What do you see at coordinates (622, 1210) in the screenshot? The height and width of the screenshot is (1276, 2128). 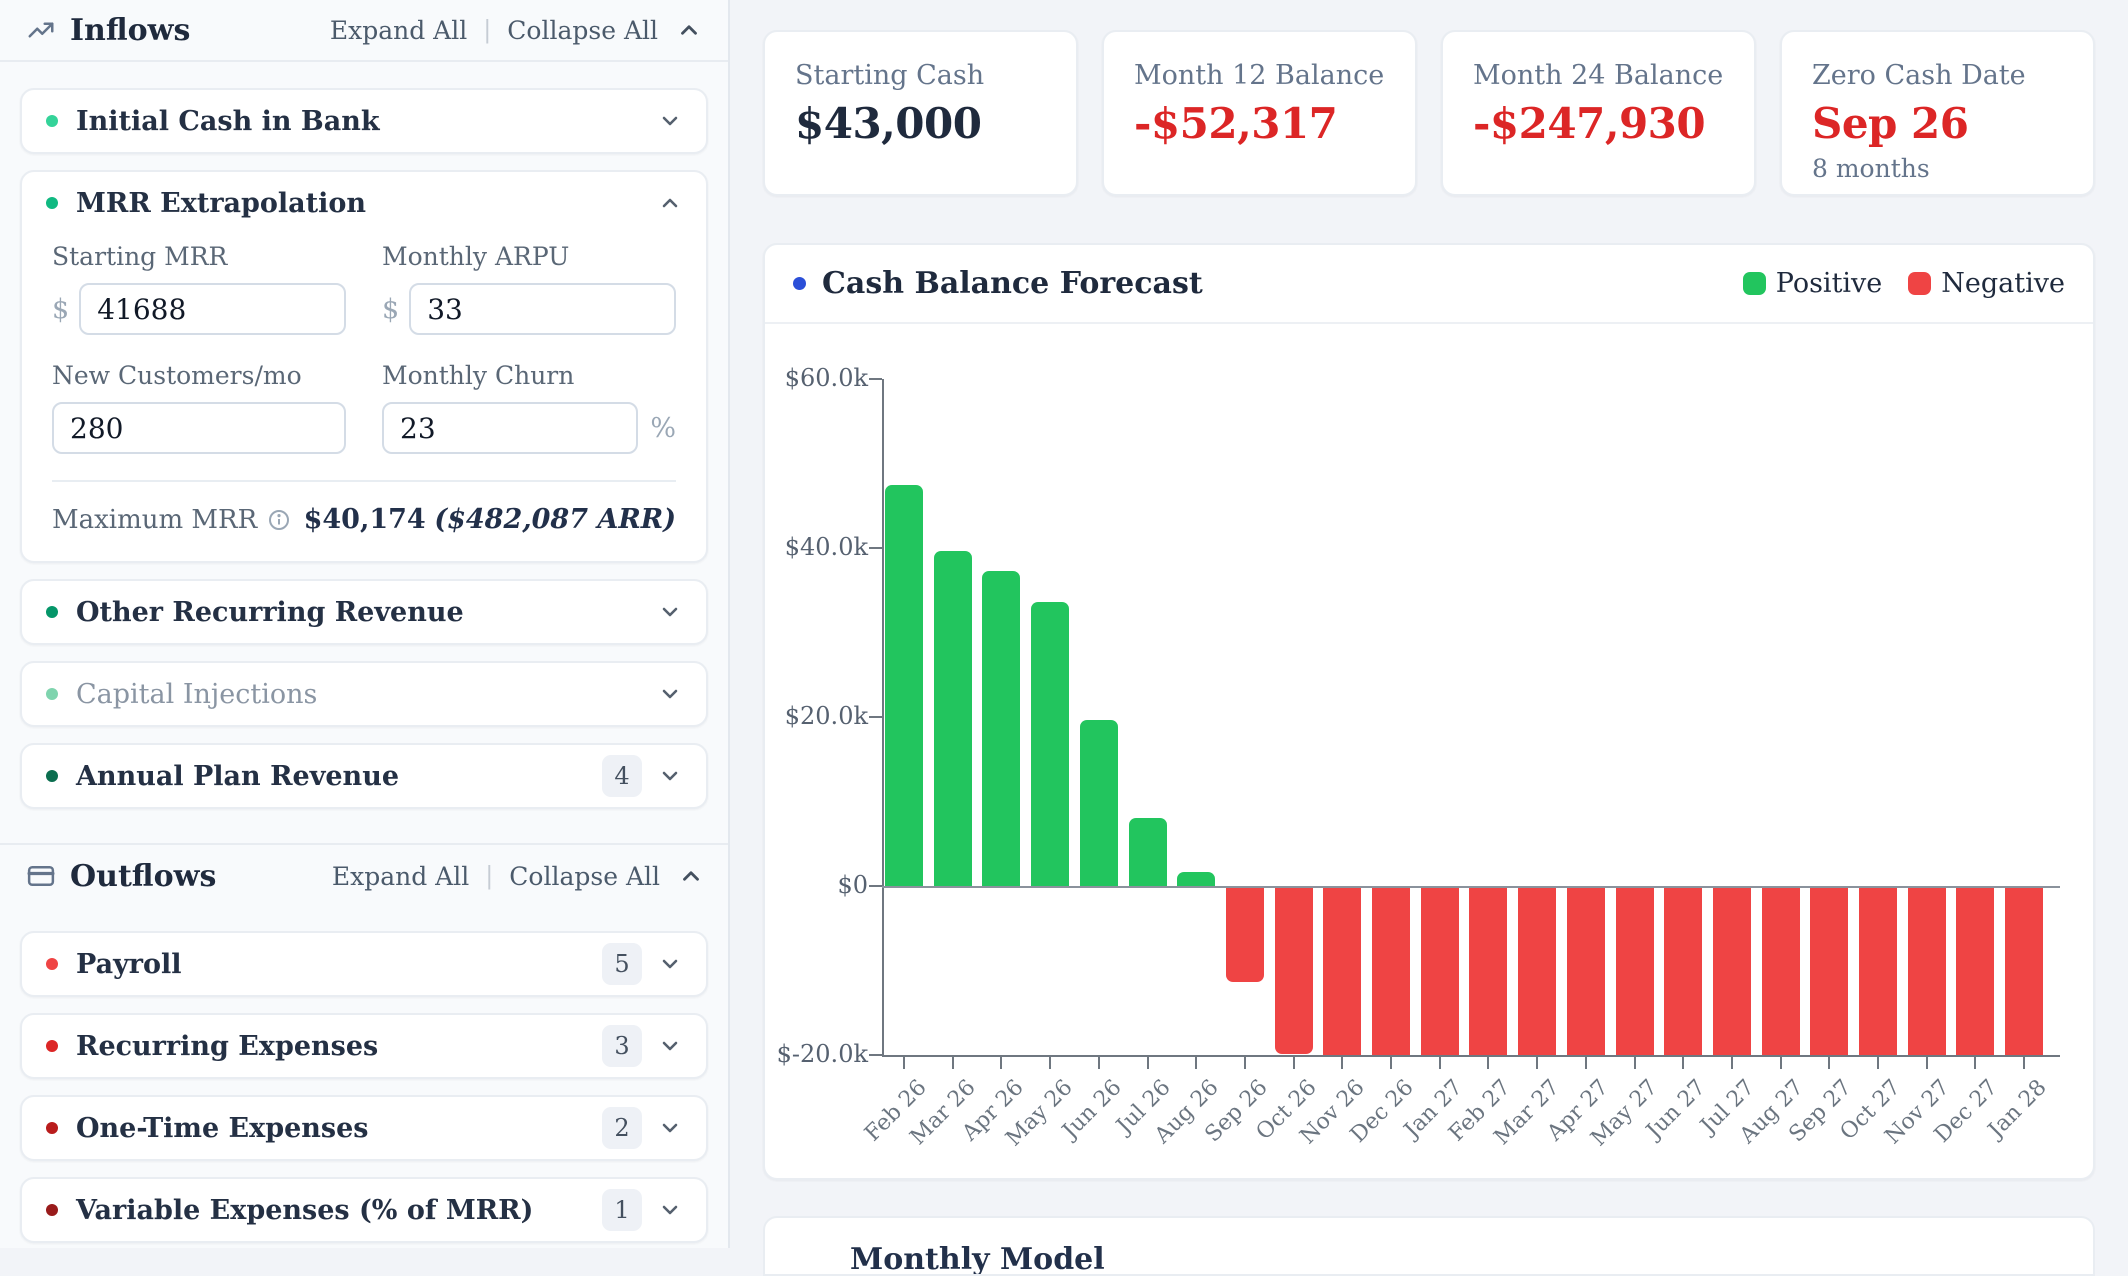 I see `item-count-badge: 1` at bounding box center [622, 1210].